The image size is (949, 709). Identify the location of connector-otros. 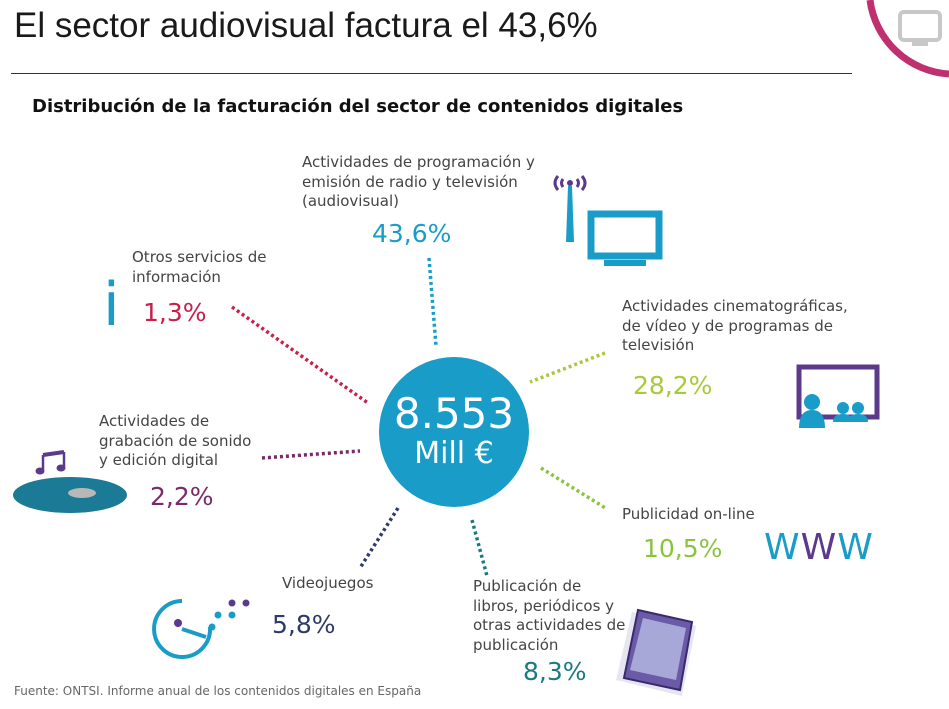
(300, 355).